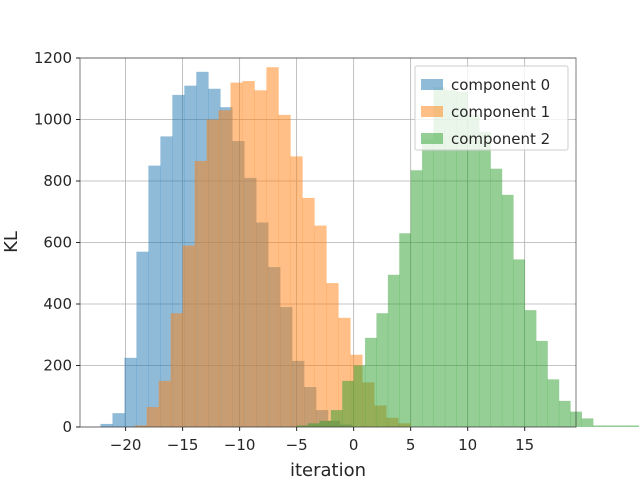  I want to click on x-tick-label: −5, so click(297, 445).